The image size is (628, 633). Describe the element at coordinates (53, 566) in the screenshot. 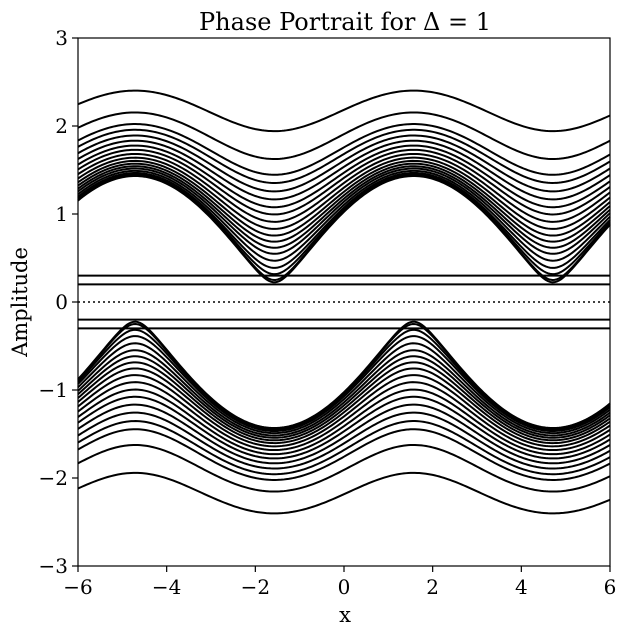

I see `y-tick-label: −3` at that location.